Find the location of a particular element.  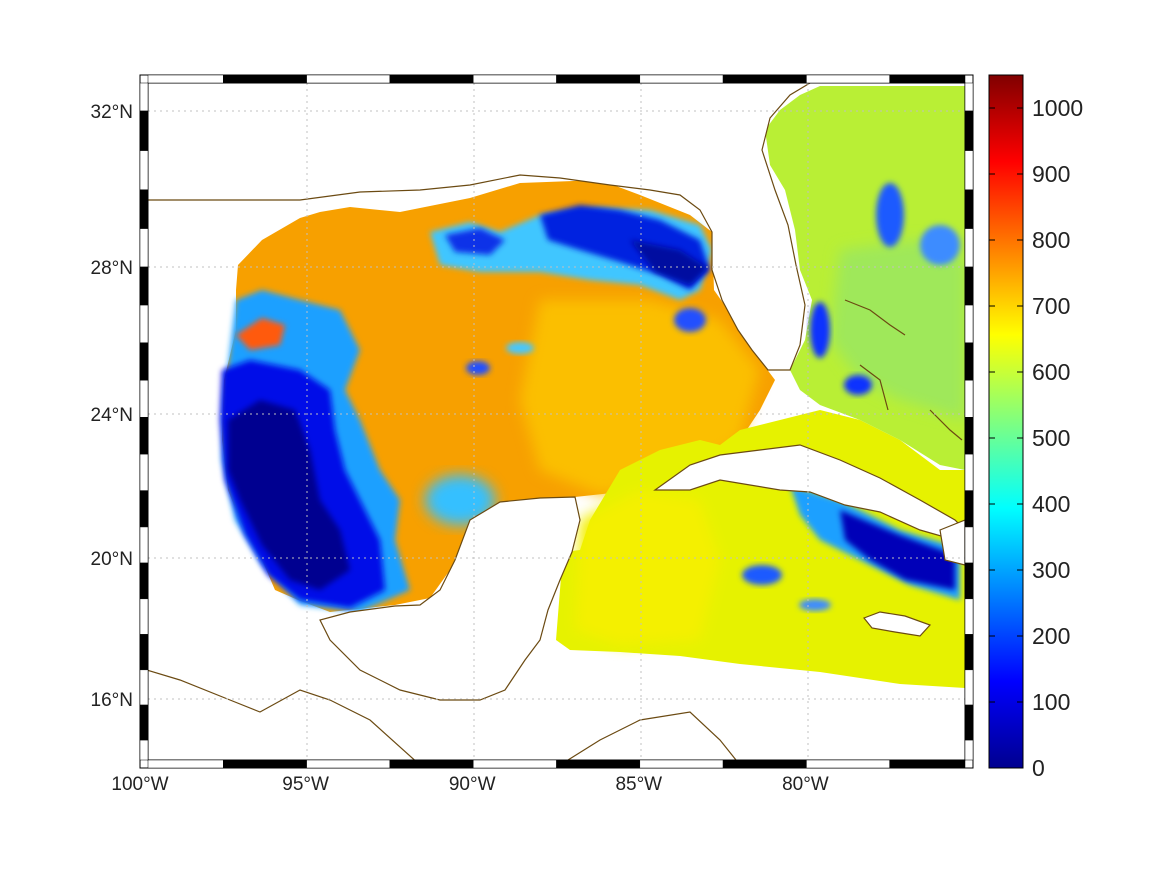

x-tick-label: 80°W is located at coordinates (805, 784).